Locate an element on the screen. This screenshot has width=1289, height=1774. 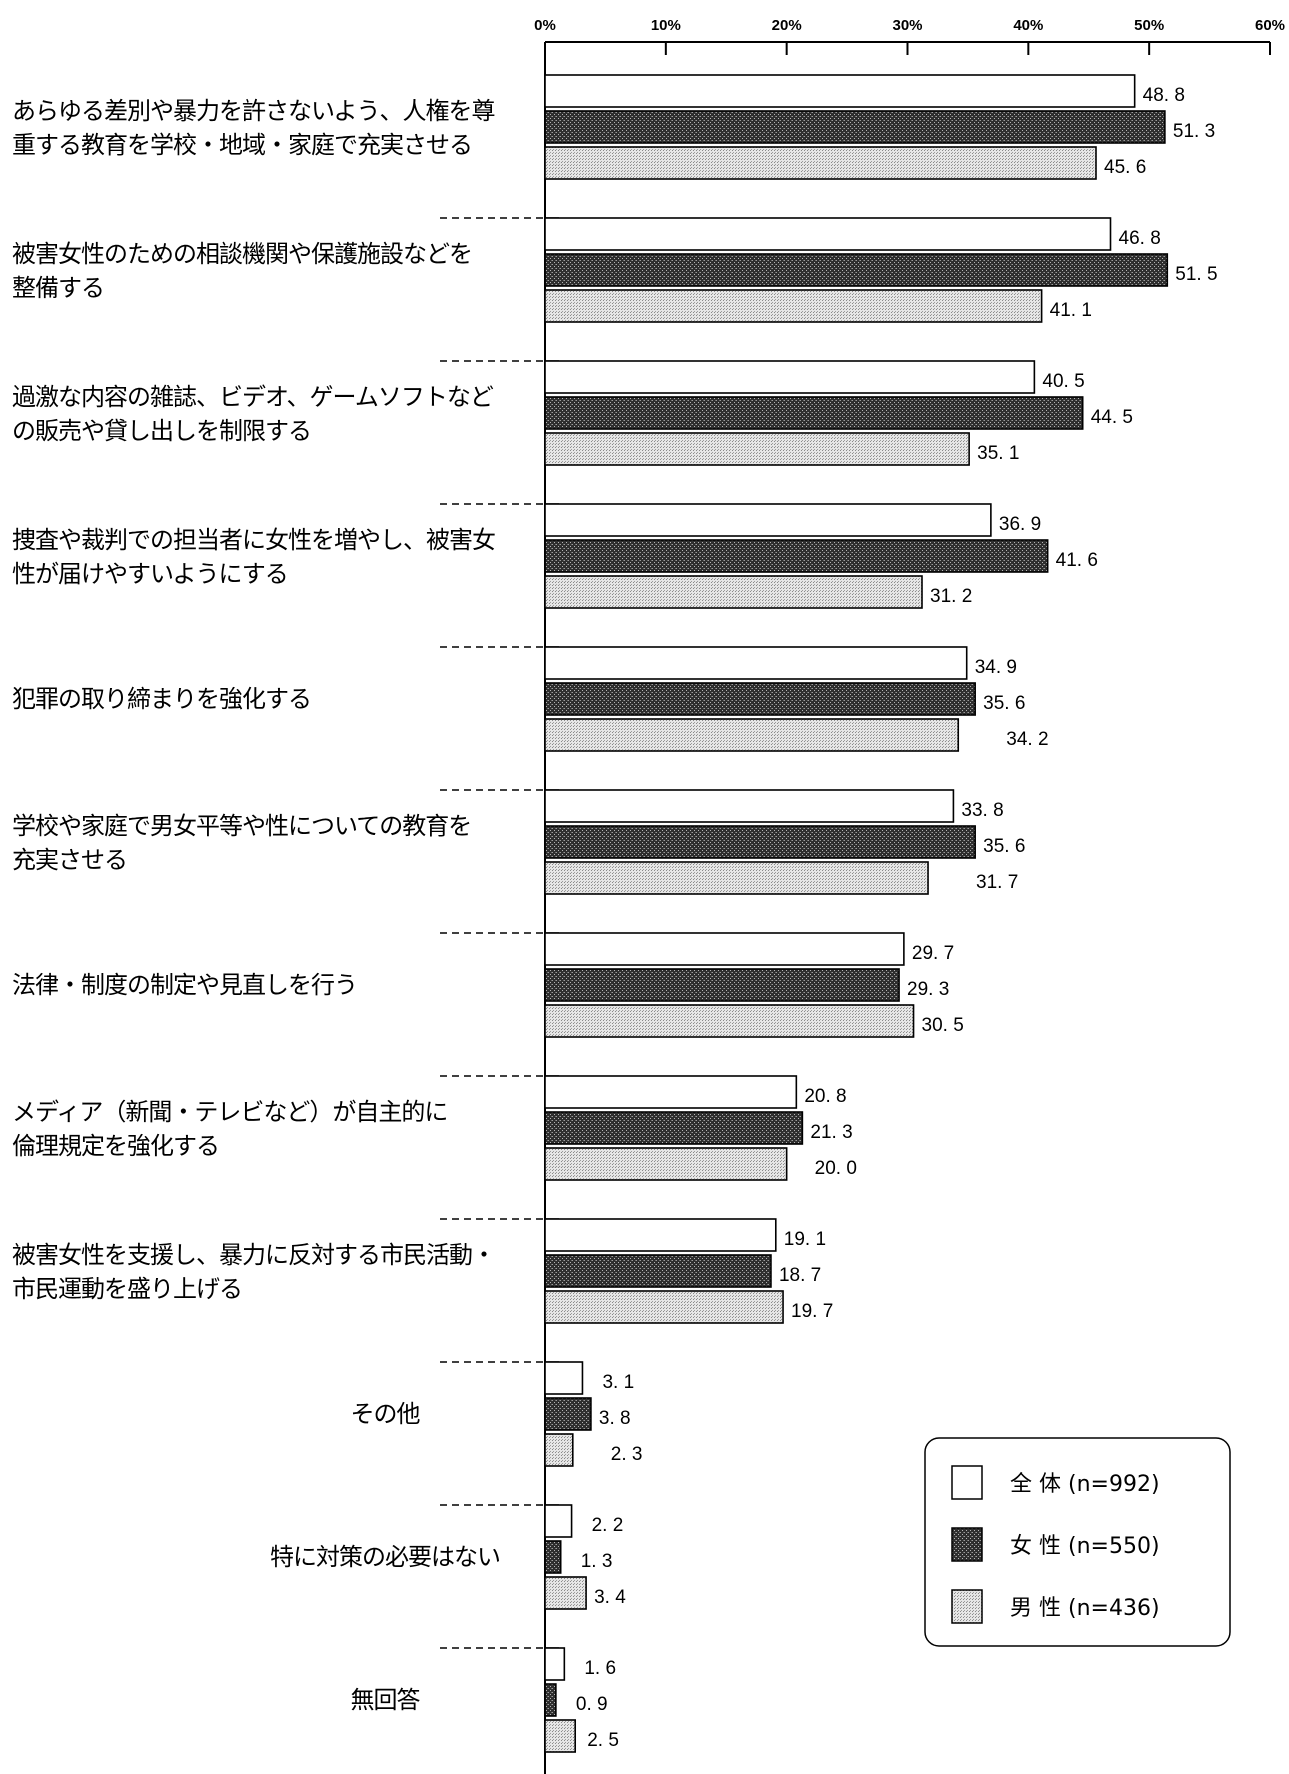
category-label: 倫理規定を強化する is located at coordinates (115, 1146).